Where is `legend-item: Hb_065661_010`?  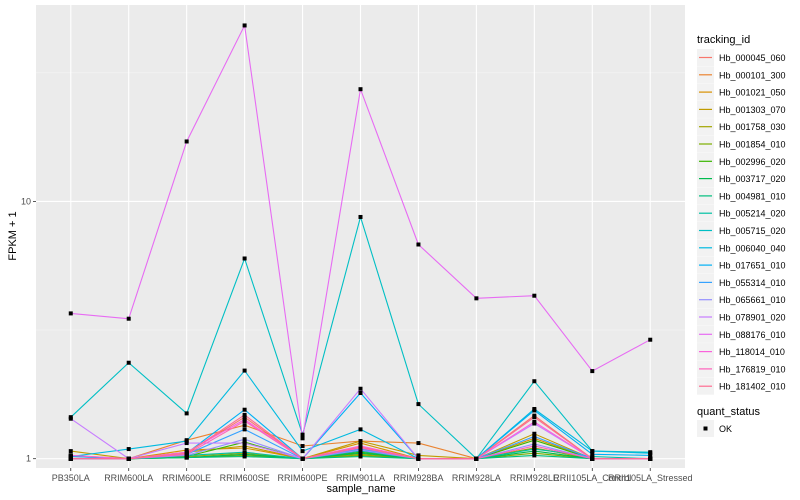 legend-item: Hb_065661_010 is located at coordinates (741, 300).